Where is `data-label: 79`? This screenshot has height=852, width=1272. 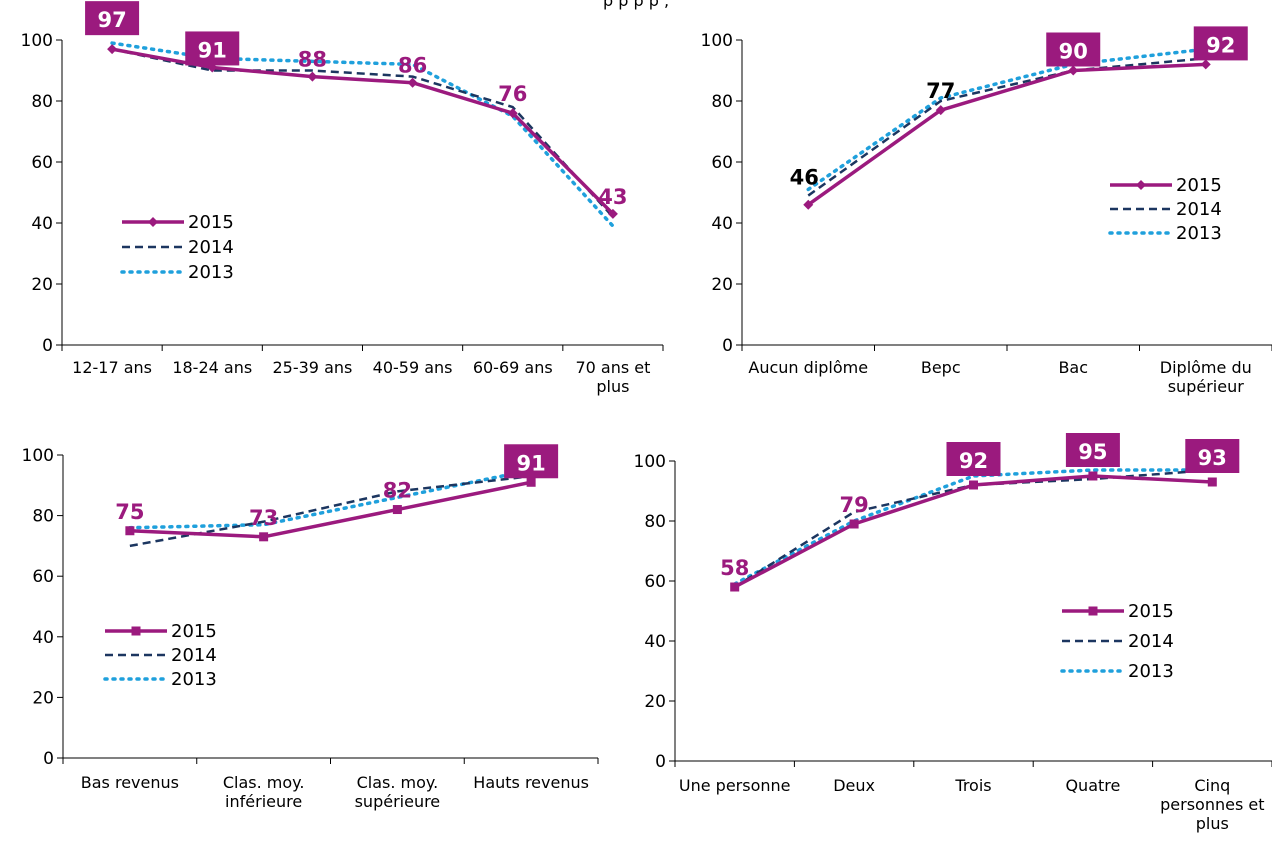 data-label: 79 is located at coordinates (853, 505).